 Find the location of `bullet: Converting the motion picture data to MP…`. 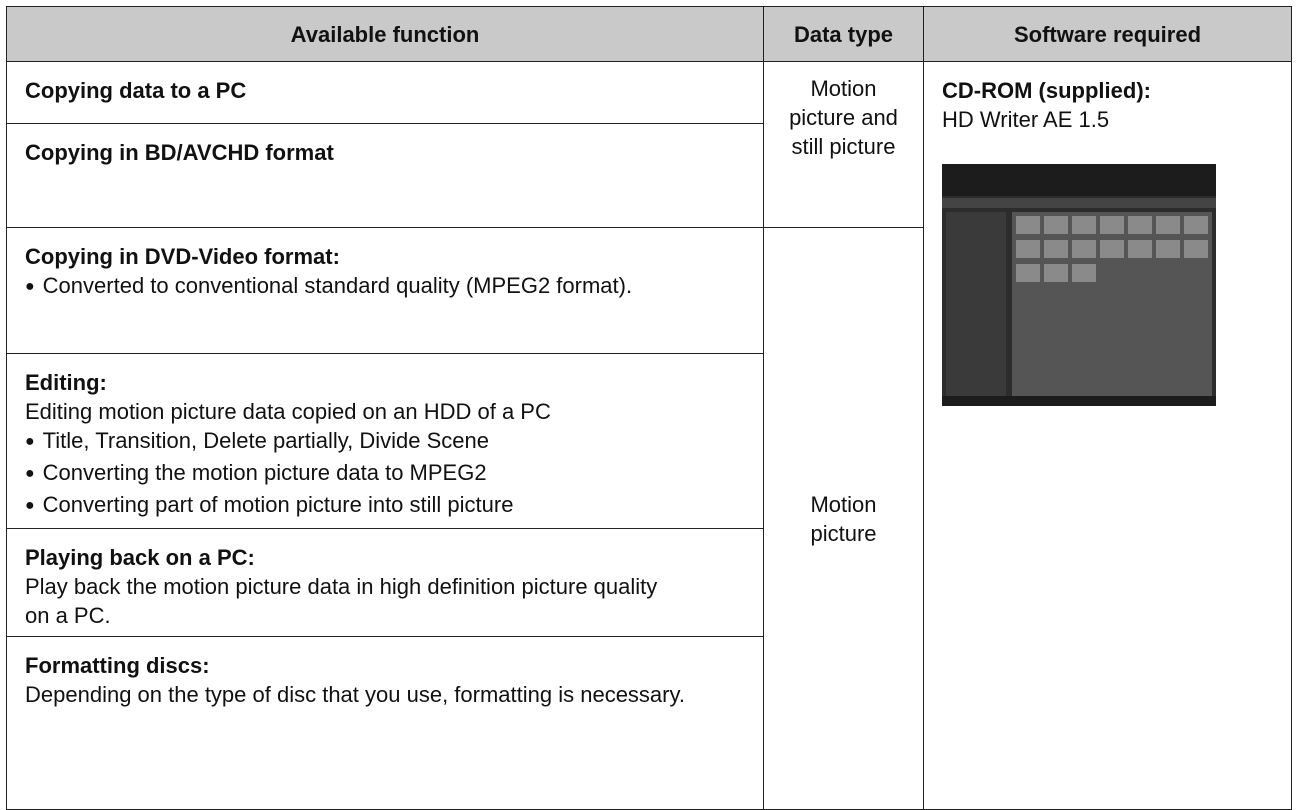

bullet: Converting the motion picture data to MP… is located at coordinates (387, 474).